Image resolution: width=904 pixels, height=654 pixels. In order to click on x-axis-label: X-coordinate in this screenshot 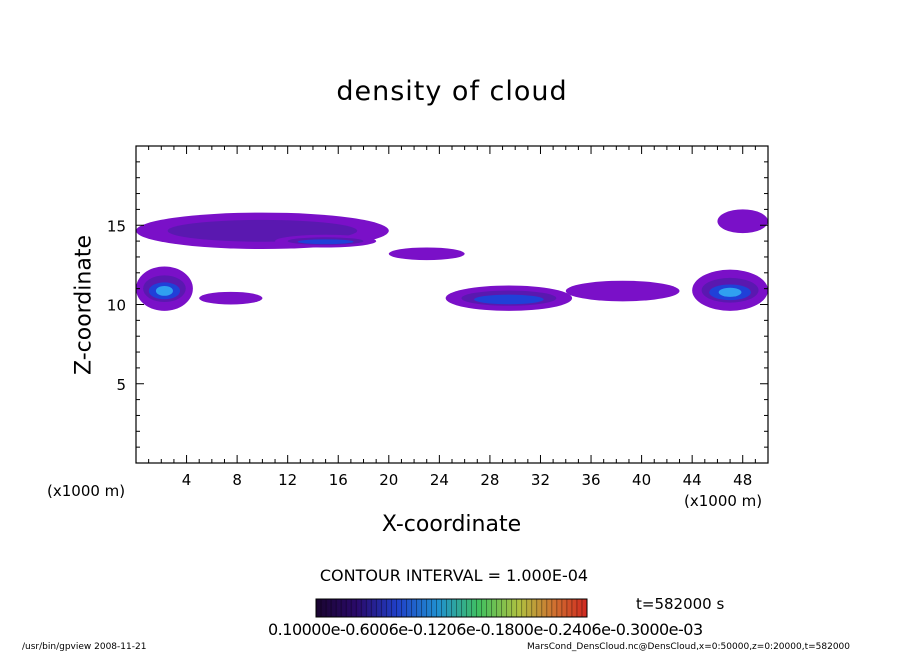, I will do `click(451, 524)`.